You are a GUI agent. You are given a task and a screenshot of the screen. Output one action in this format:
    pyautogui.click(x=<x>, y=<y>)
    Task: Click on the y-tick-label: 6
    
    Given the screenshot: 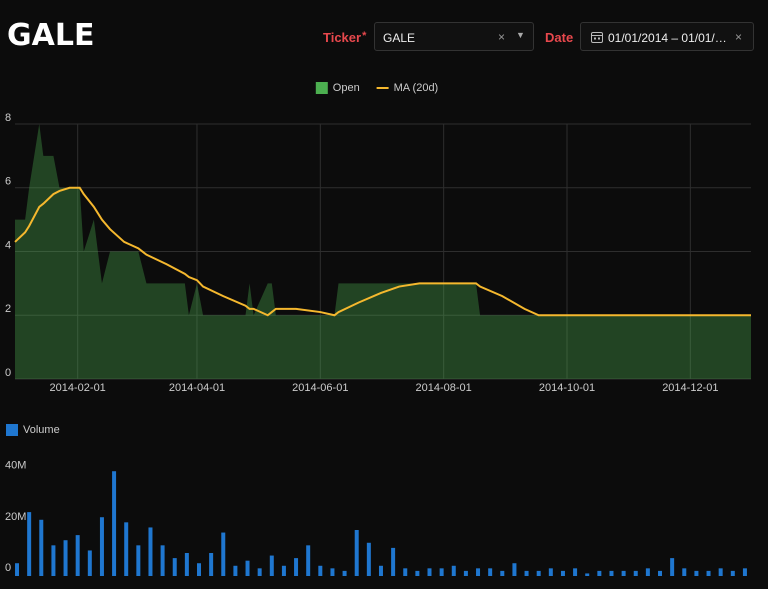 What is the action you would take?
    pyautogui.click(x=8, y=182)
    